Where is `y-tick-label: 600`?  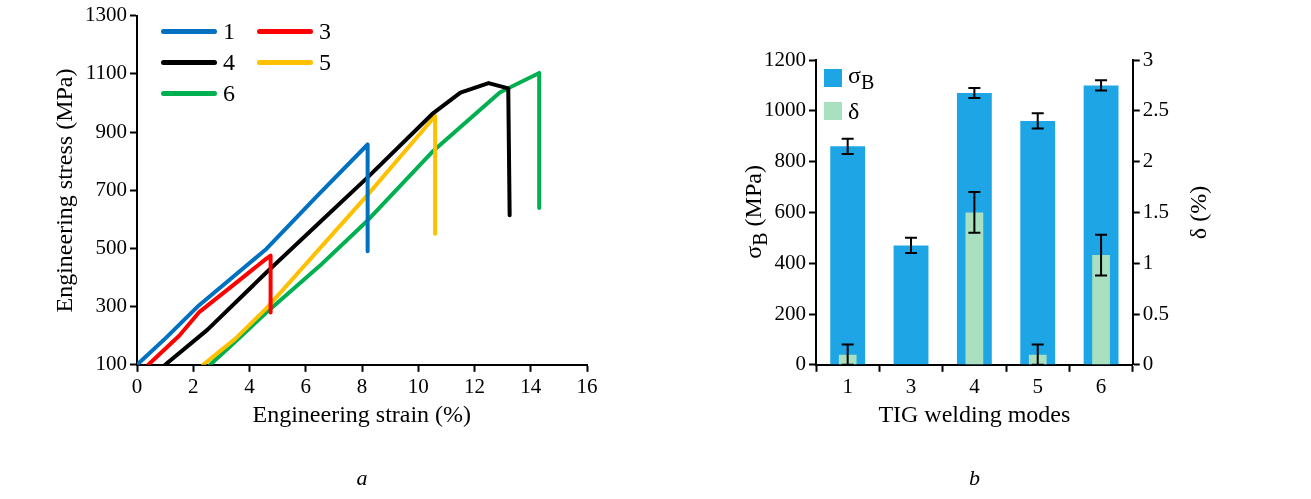 y-tick-label: 600 is located at coordinates (790, 210).